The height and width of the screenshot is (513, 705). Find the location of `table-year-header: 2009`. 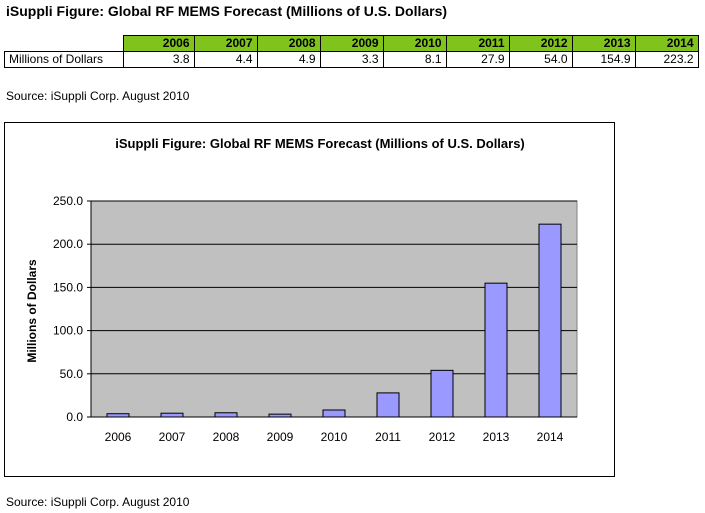

table-year-header: 2009 is located at coordinates (351, 43).